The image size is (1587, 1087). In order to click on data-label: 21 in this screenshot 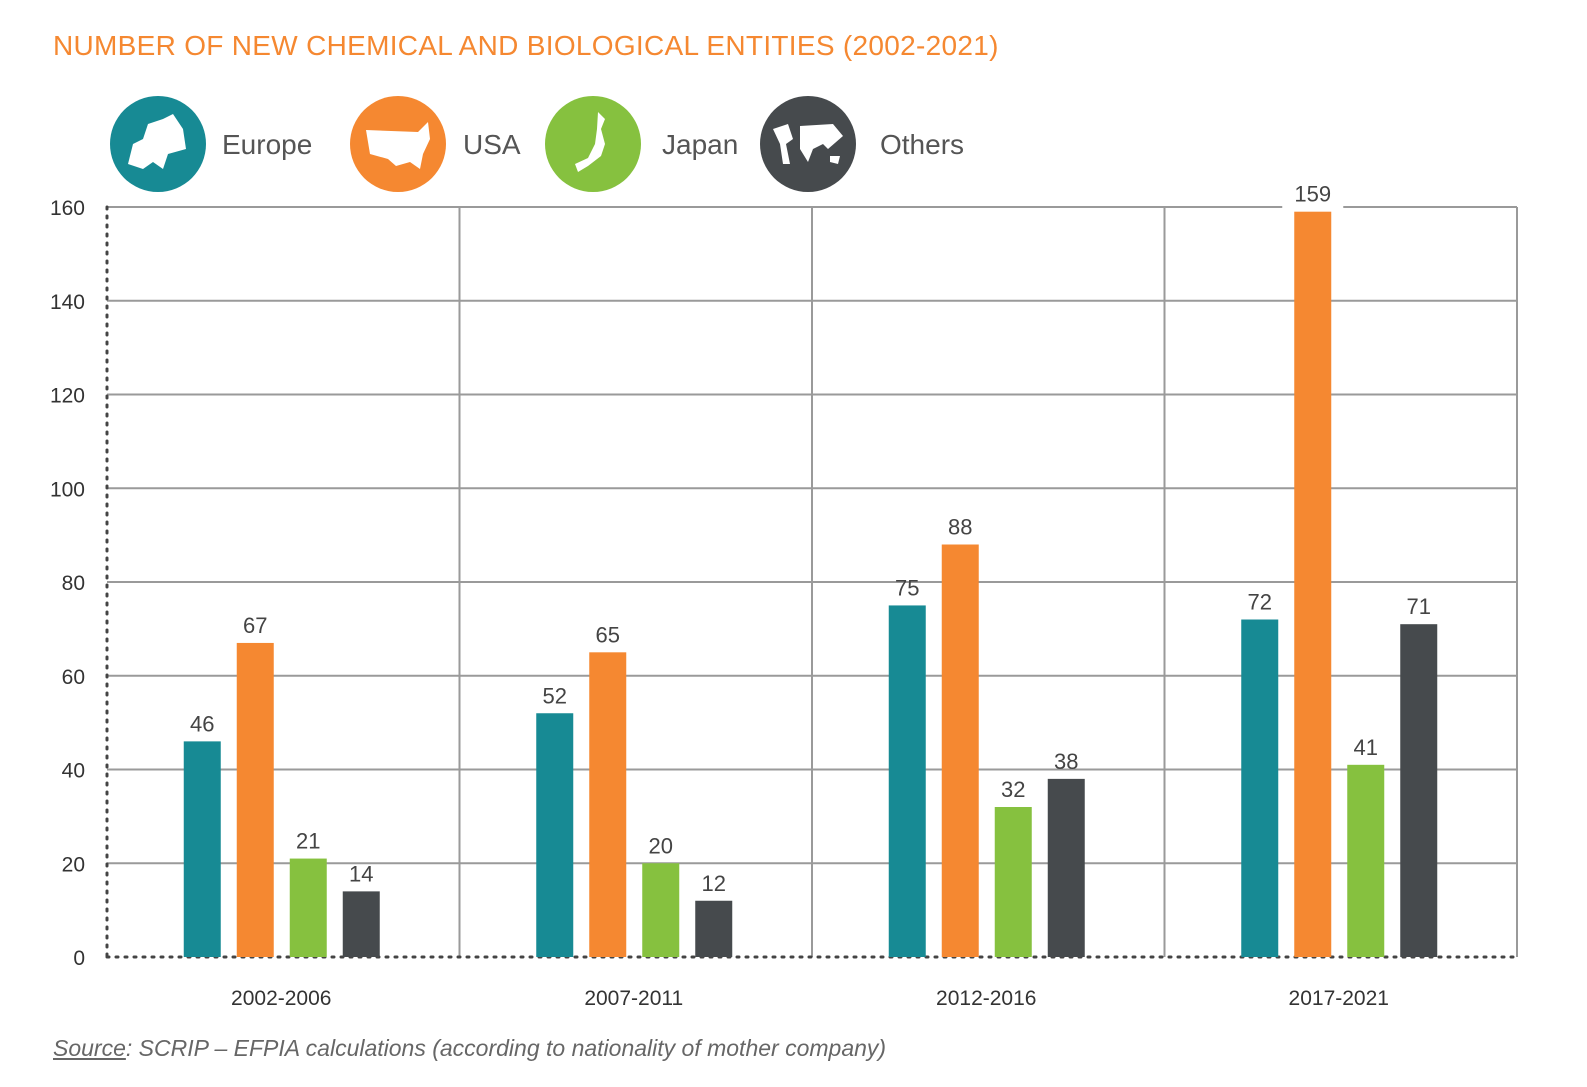, I will do `click(308, 841)`.